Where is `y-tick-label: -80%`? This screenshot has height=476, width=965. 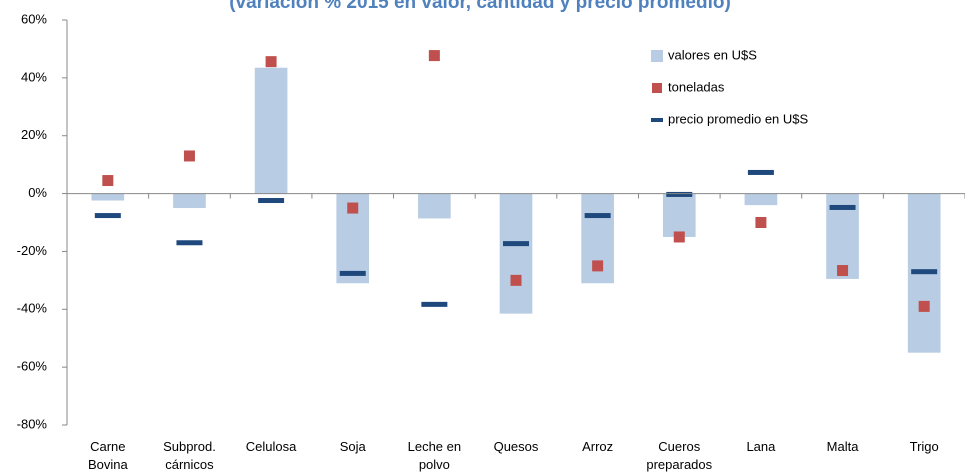 y-tick-label: -80% is located at coordinates (32, 423).